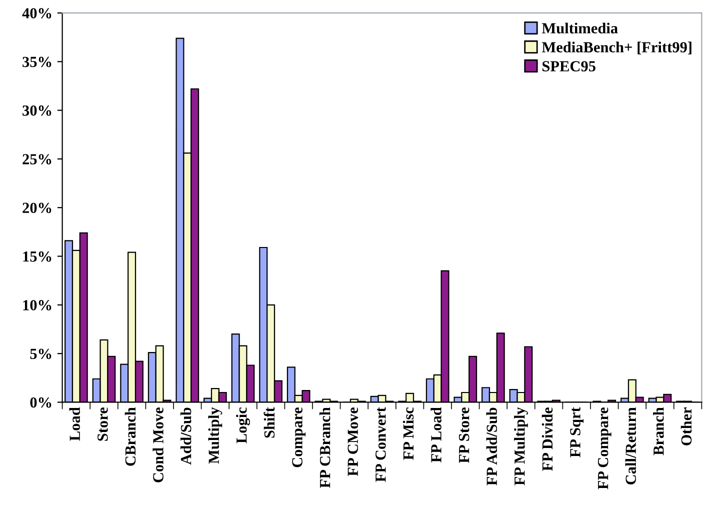 The image size is (716, 519). Describe the element at coordinates (686, 426) in the screenshot. I see `x-tick-label: Other` at that location.